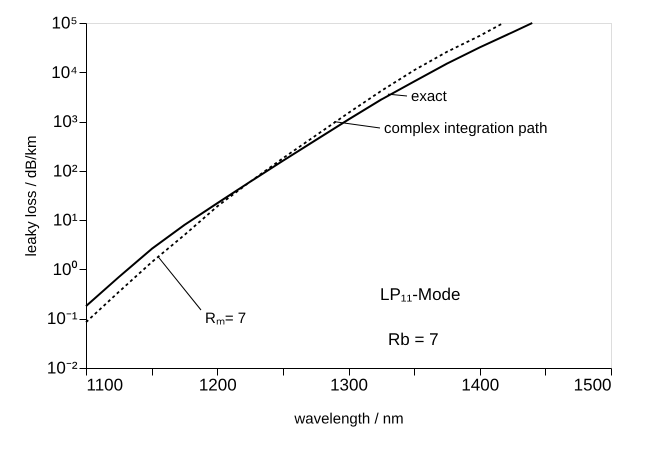  I want to click on y-axis-title: leaky loss / dB/km, so click(31, 196).